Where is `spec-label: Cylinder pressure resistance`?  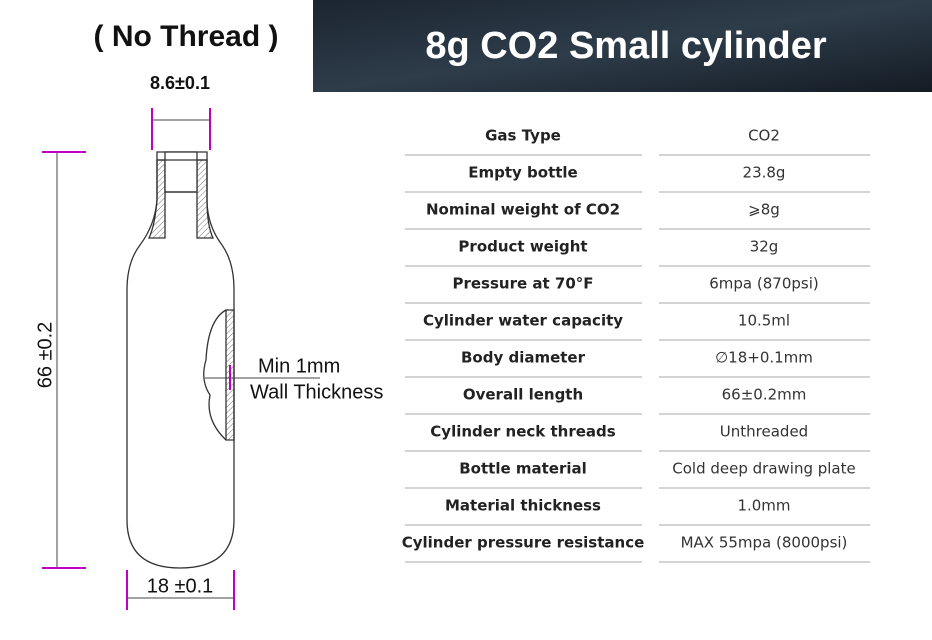 spec-label: Cylinder pressure resistance is located at coordinates (523, 543).